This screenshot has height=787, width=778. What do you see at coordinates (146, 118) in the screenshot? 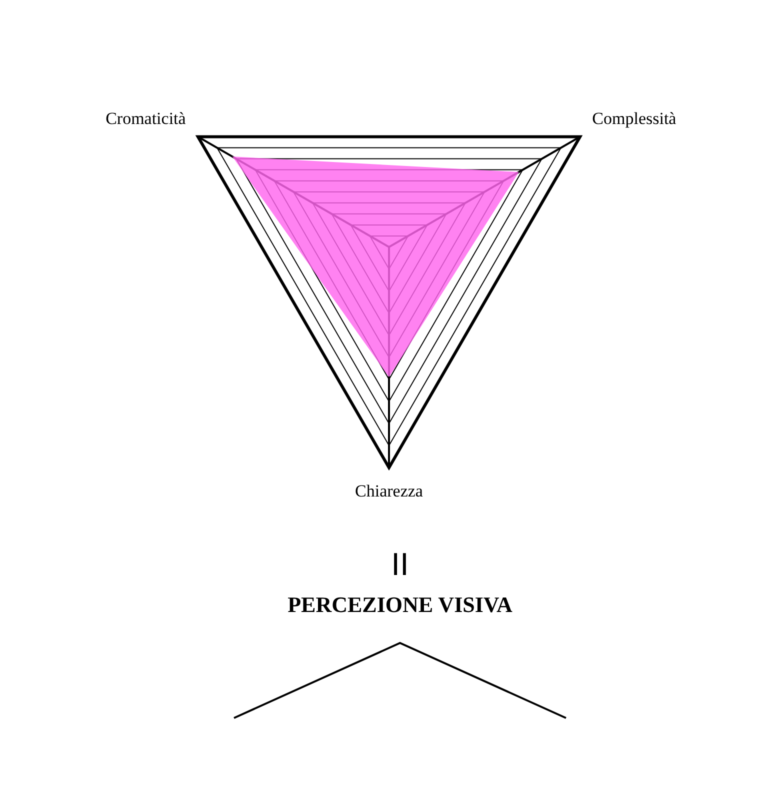
I see `spoke-label: Cromaticità` at bounding box center [146, 118].